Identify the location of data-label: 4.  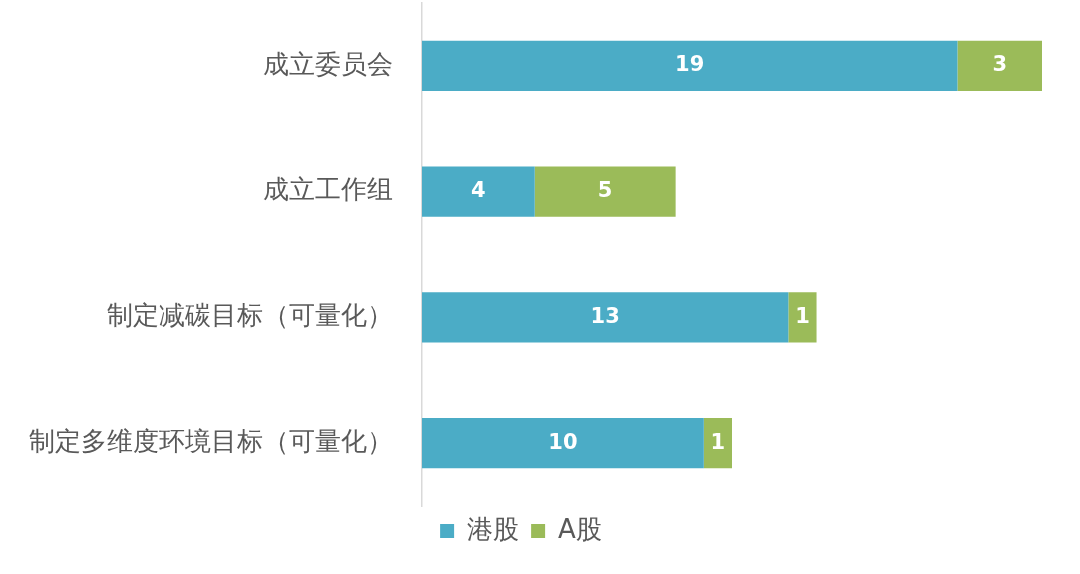
(478, 190).